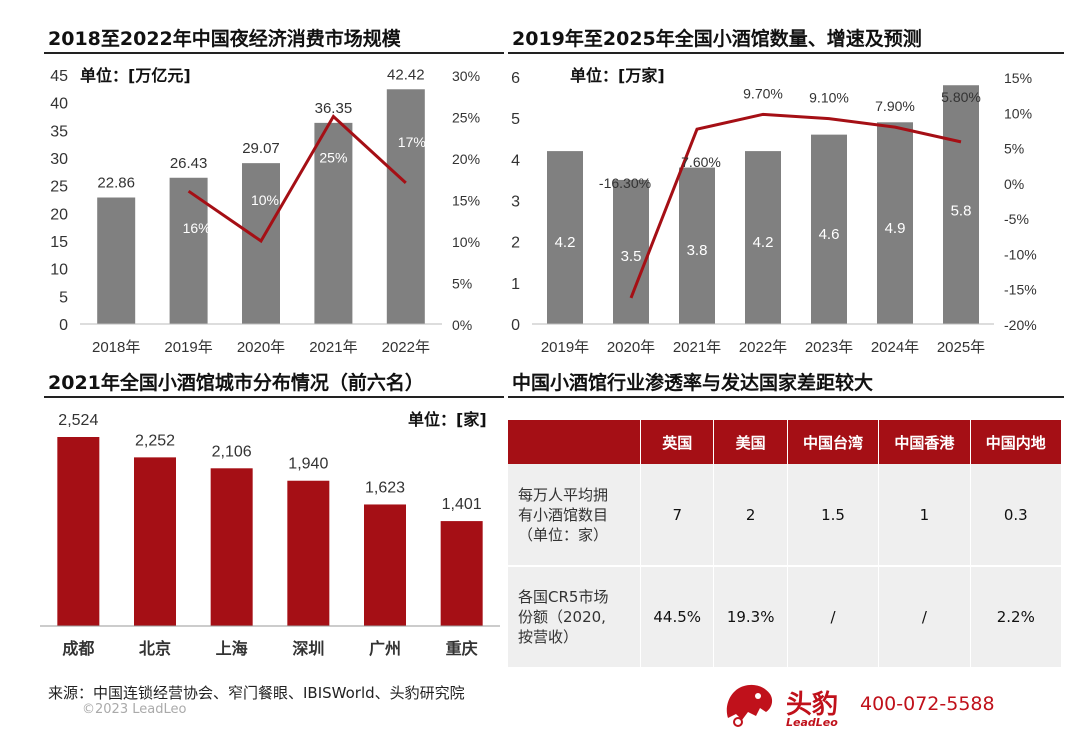 The width and height of the screenshot is (1080, 740). I want to click on chart1-bar-label: 26.43, so click(189, 163).